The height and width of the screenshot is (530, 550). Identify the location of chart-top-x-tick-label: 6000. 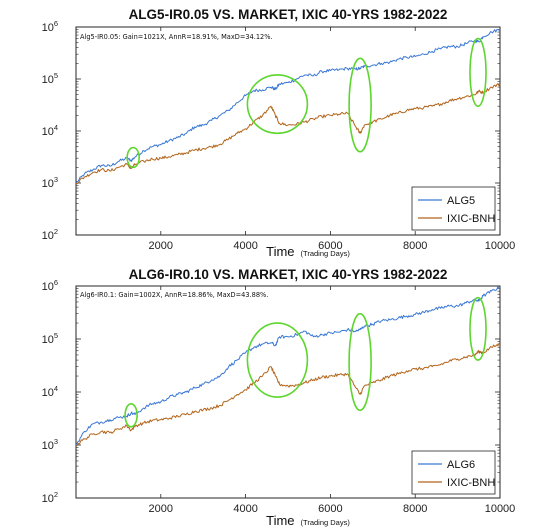
(330, 246).